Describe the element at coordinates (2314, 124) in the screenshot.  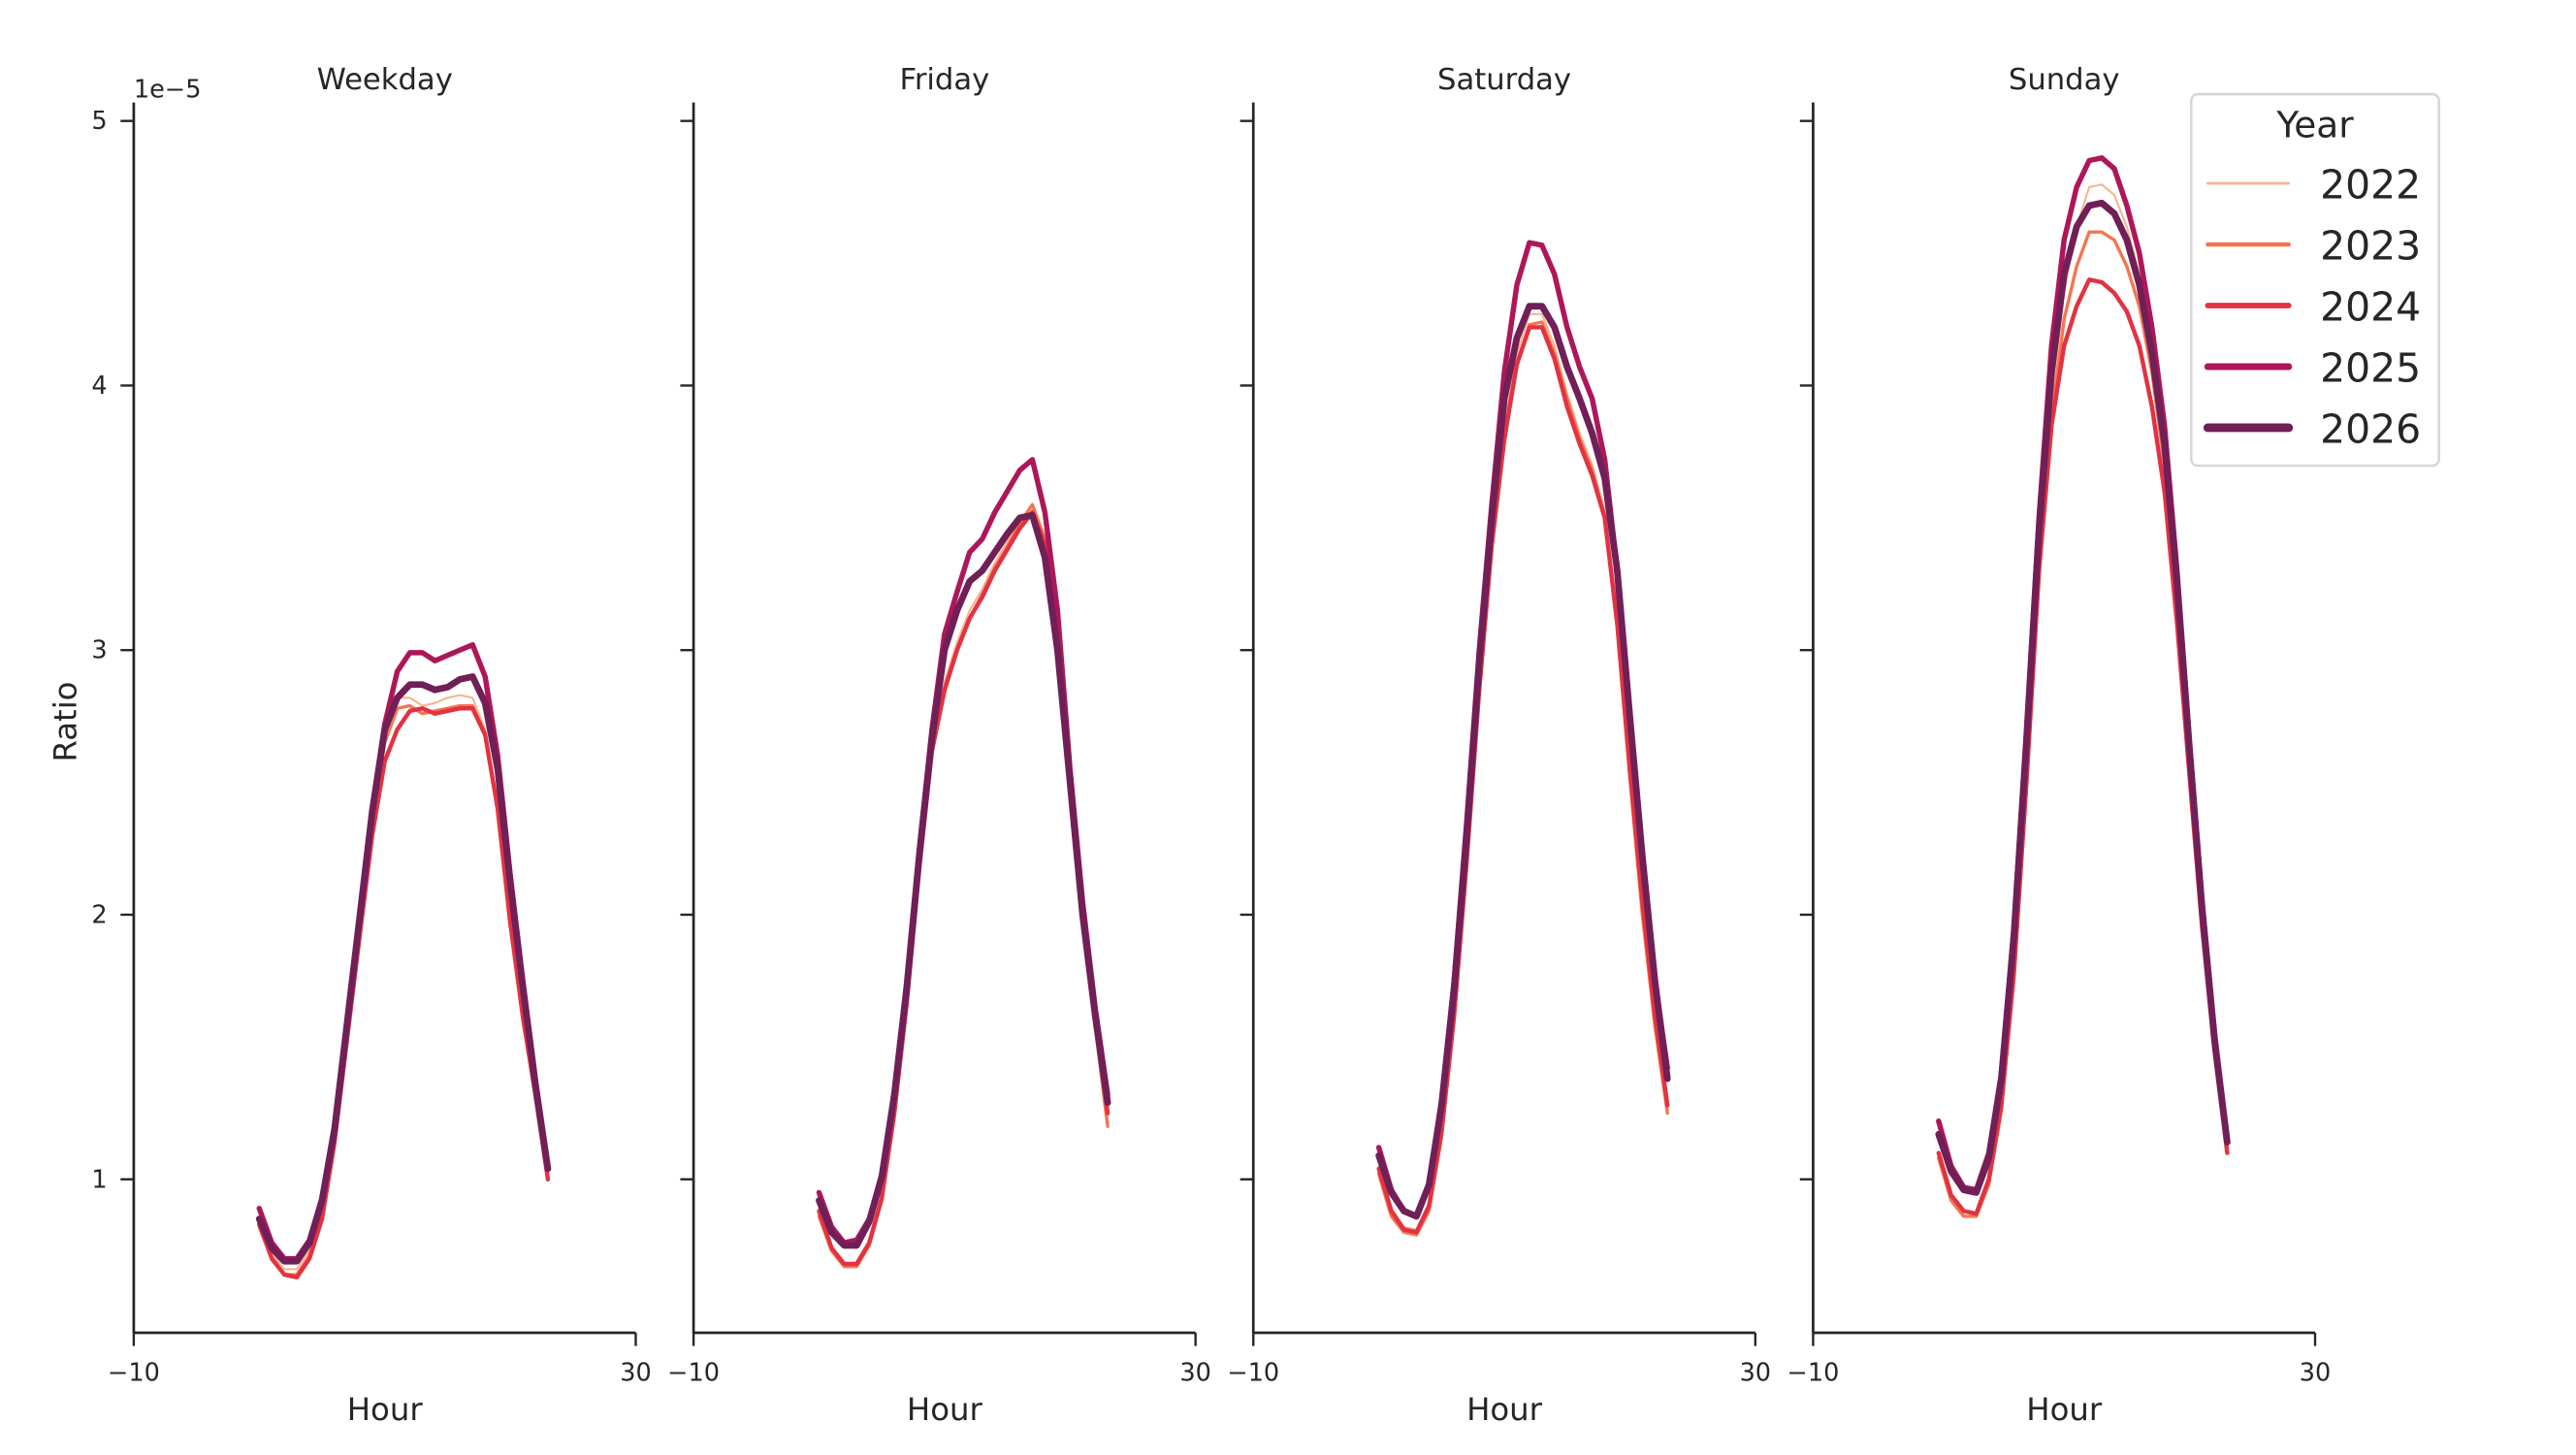
I see `legend-title: Year` at that location.